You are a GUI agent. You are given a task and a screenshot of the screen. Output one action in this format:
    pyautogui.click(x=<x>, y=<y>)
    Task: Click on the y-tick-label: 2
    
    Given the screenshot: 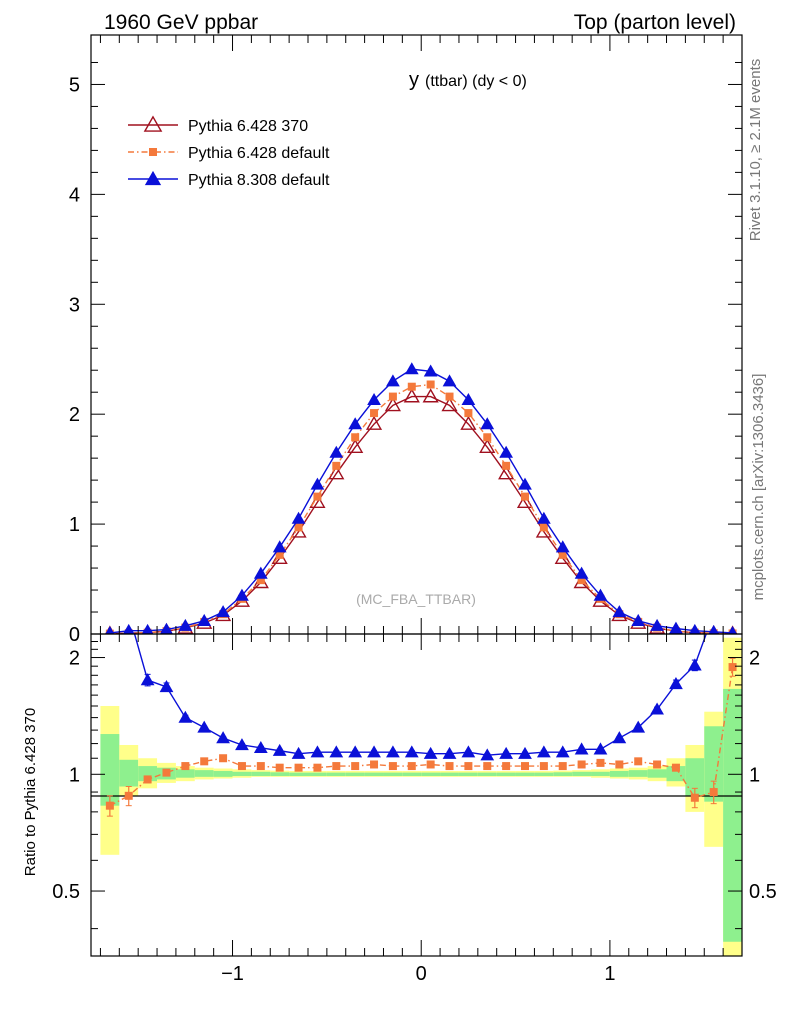 What is the action you would take?
    pyautogui.click(x=74, y=415)
    